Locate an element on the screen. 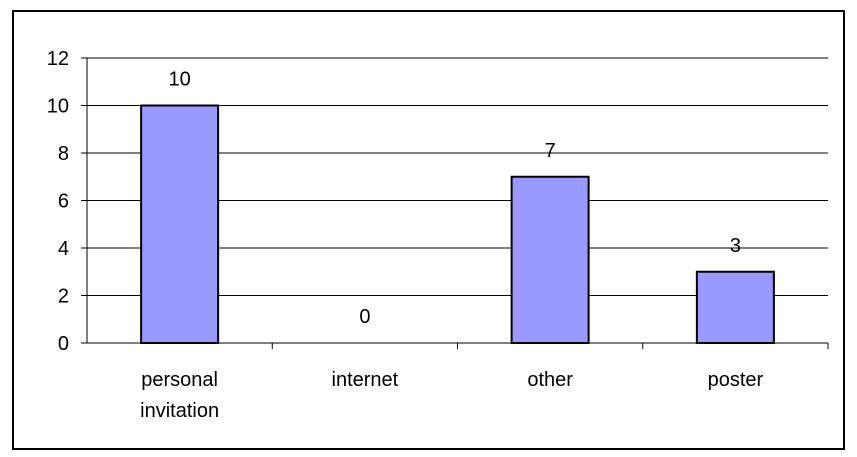 This screenshot has height=457, width=857. data-label: 0 is located at coordinates (364, 317).